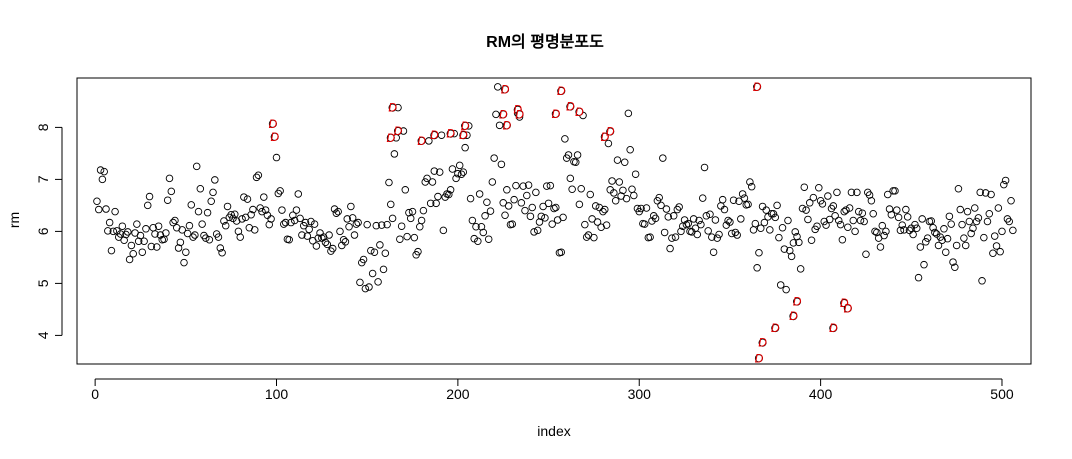 Image resolution: width=1072 pixels, height=459 pixels. Describe the element at coordinates (553, 431) in the screenshot. I see `x-axis-label: index` at that location.